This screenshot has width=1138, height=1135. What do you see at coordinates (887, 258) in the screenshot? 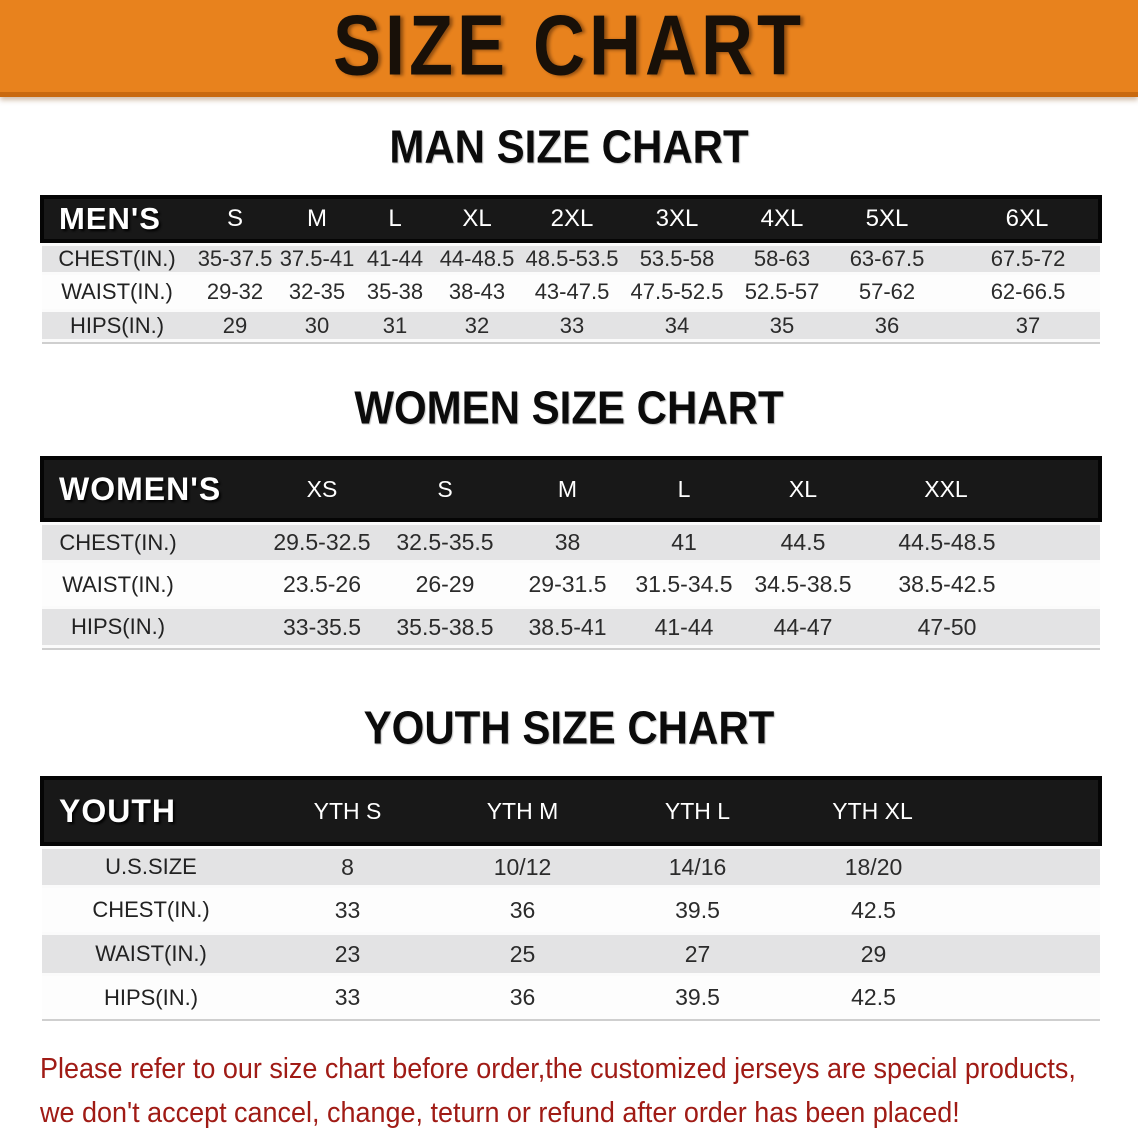
I see `size-value-cell: 63-67.5` at bounding box center [887, 258].